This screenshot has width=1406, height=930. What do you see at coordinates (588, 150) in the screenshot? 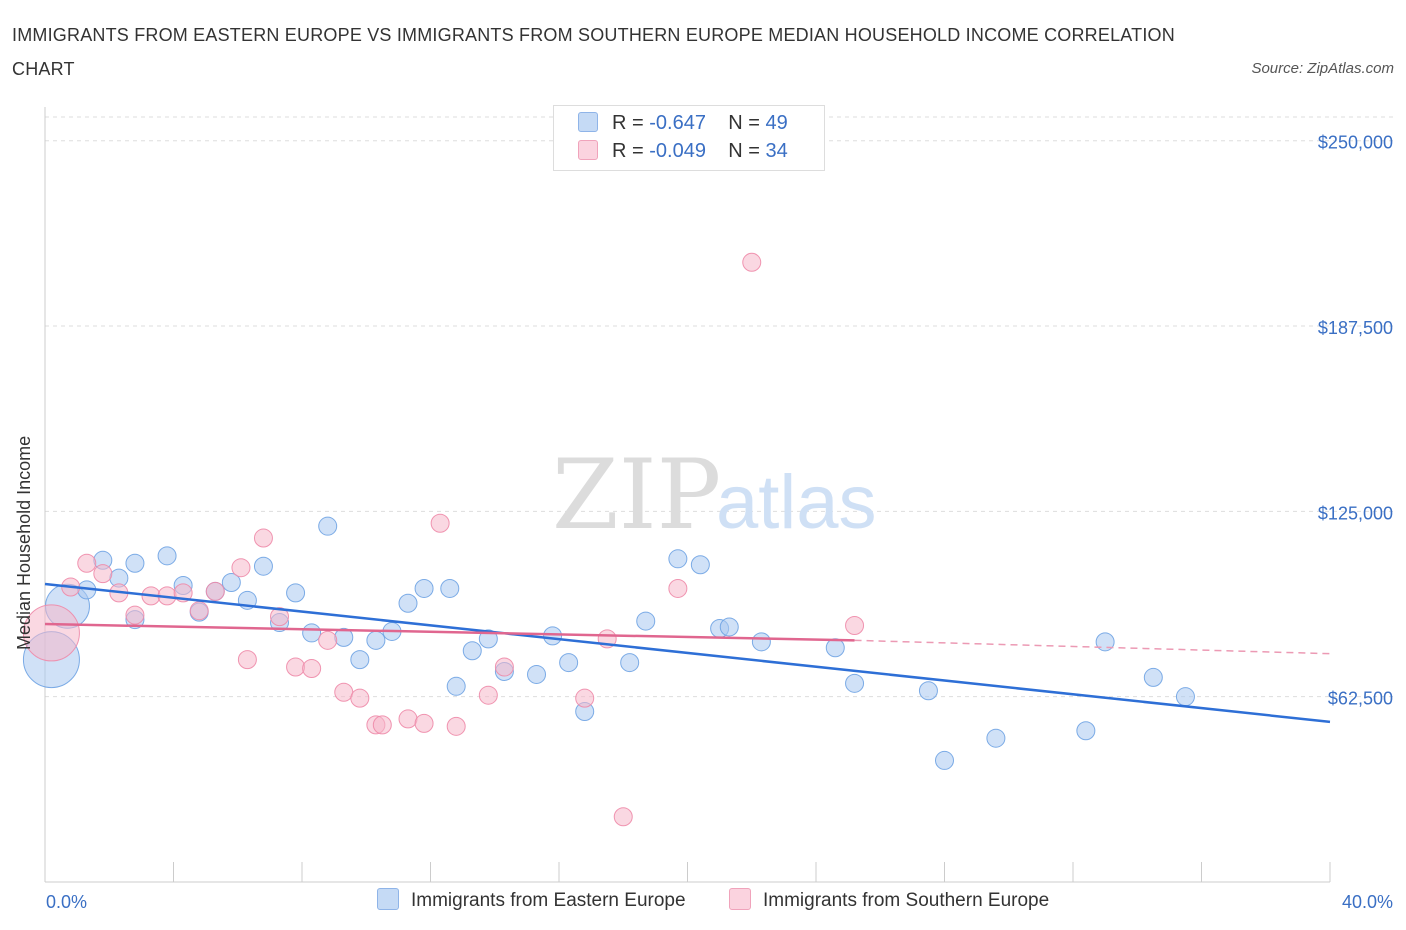
I see `legend-swatch-southern` at bounding box center [588, 150].